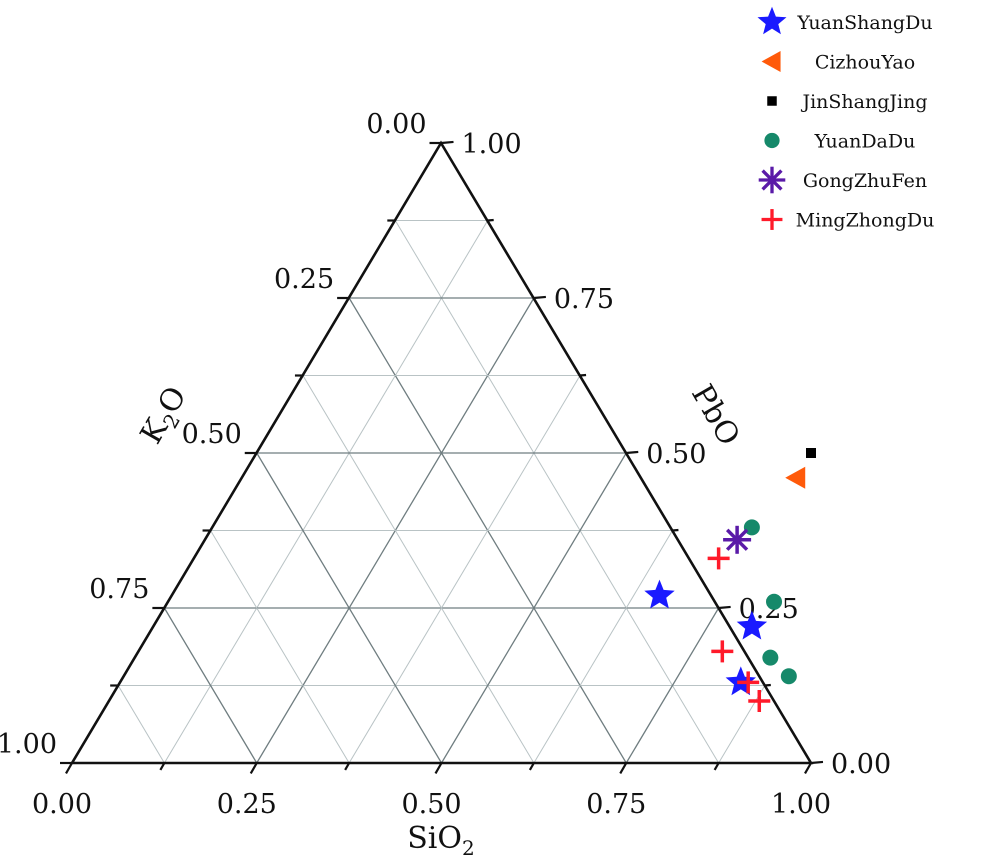  Describe the element at coordinates (616, 804) in the screenshot. I see `tick-label-sio2: 0.75` at that location.